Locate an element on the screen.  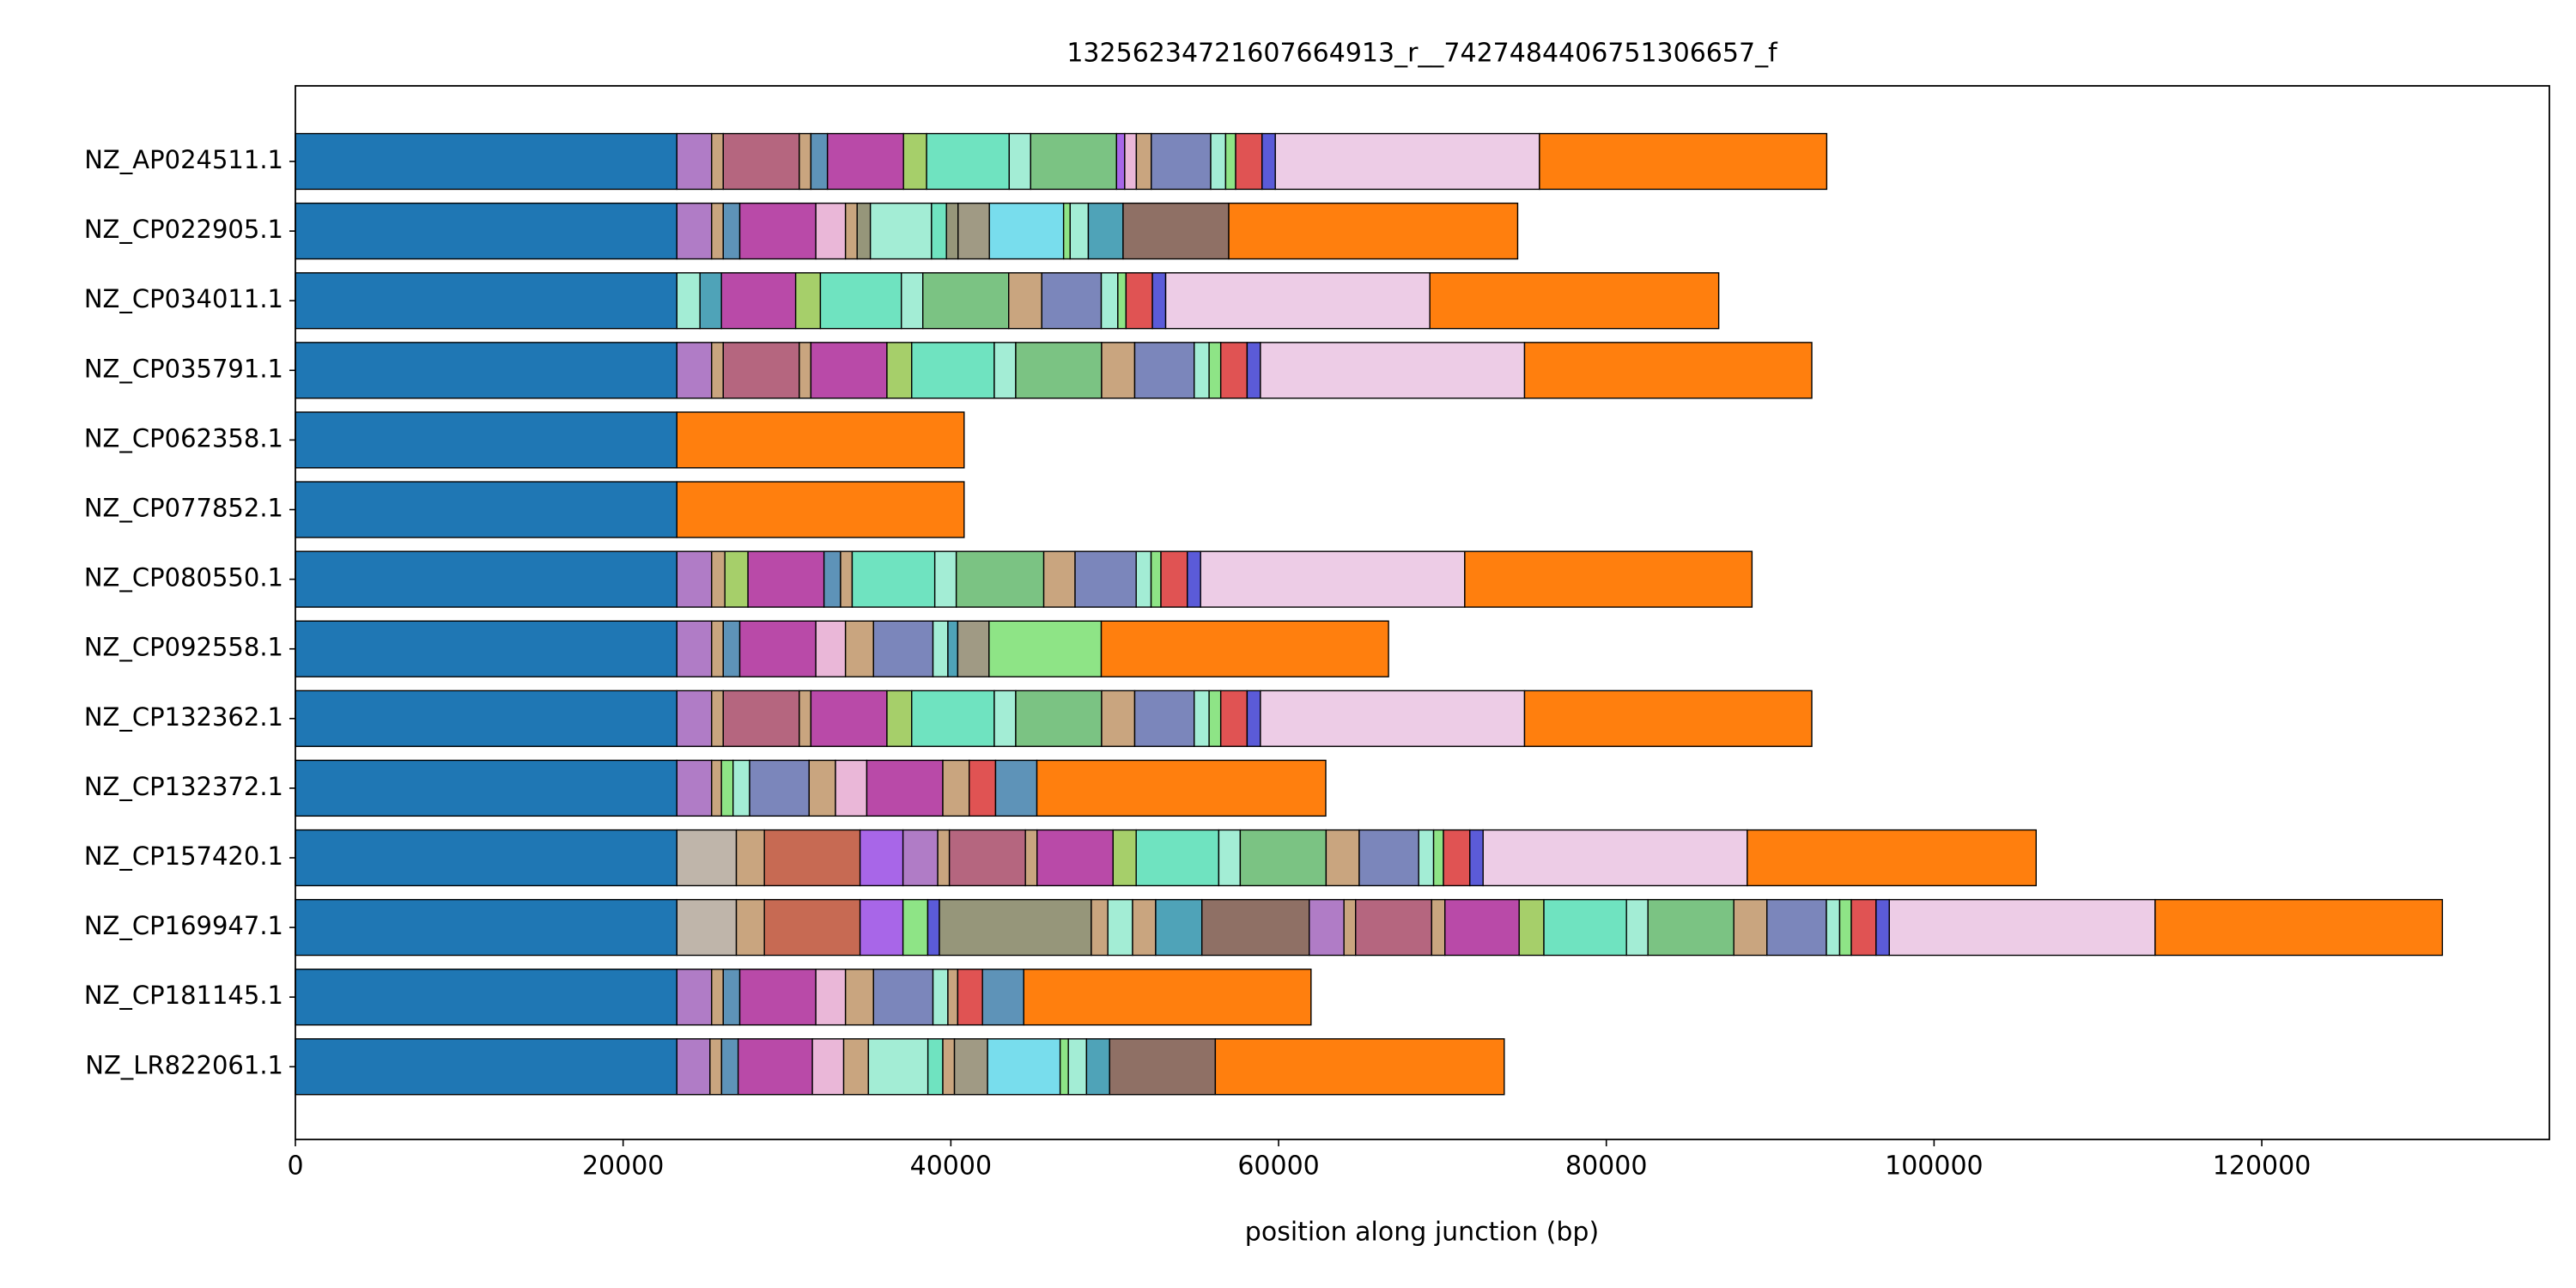
y-tick-label: NZ_CP080550.1 is located at coordinates (183, 577).